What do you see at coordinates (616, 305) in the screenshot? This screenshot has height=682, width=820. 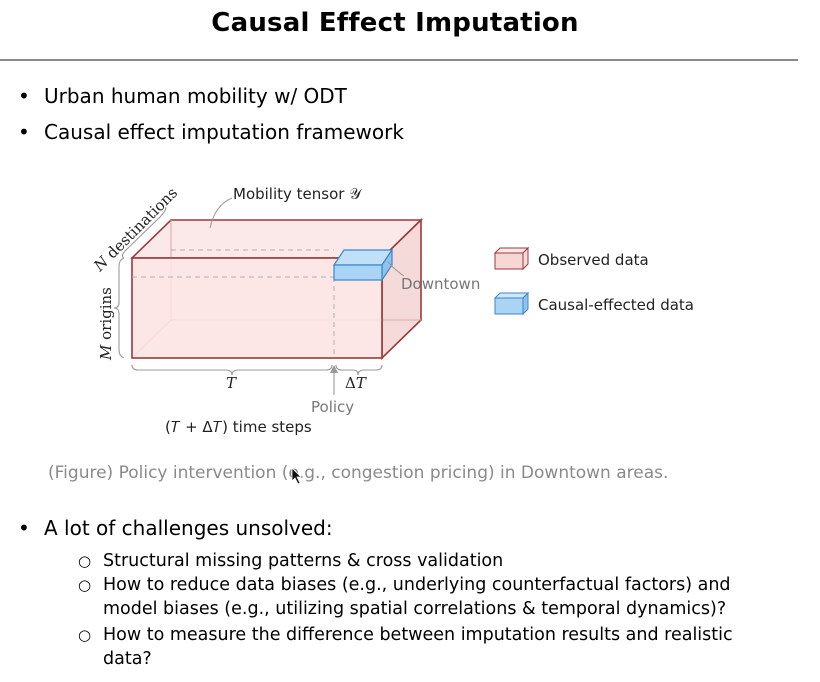 I see `causal-legend-label: Causal-effected data` at bounding box center [616, 305].